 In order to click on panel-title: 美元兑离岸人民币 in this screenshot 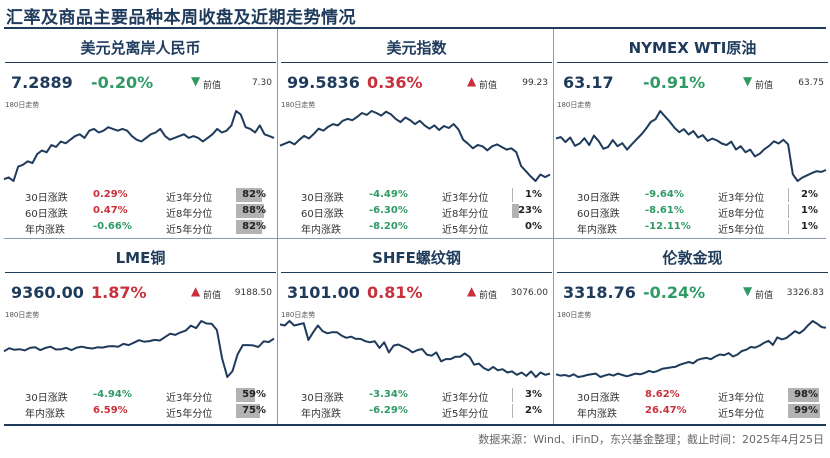, I will do `click(140, 48)`.